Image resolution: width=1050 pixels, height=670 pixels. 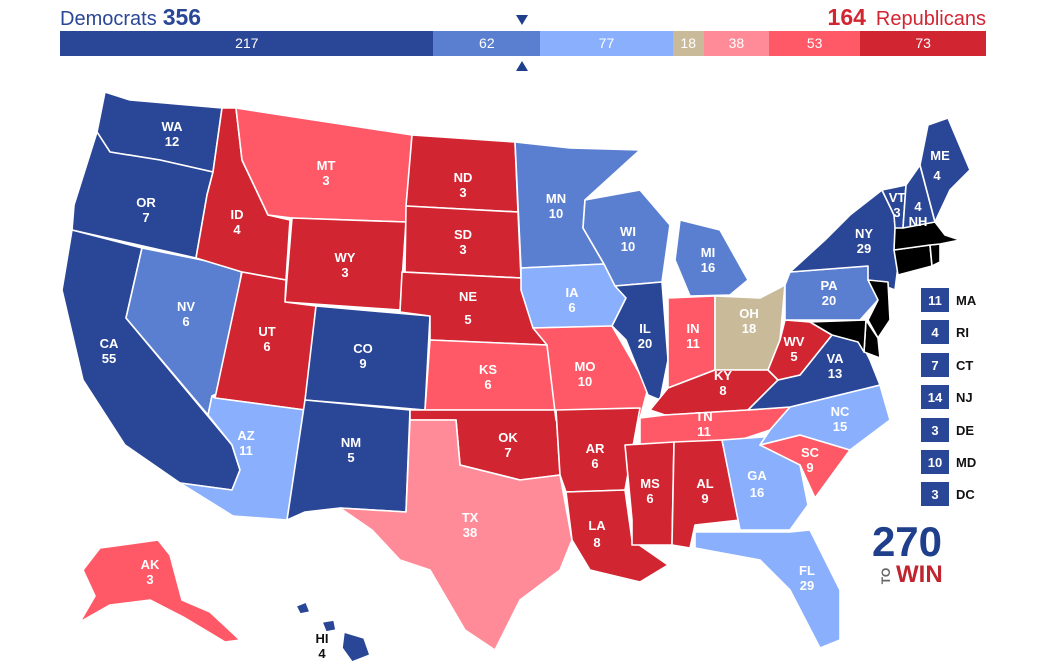 I want to click on label-fl-ev: 29, so click(x=807, y=585).